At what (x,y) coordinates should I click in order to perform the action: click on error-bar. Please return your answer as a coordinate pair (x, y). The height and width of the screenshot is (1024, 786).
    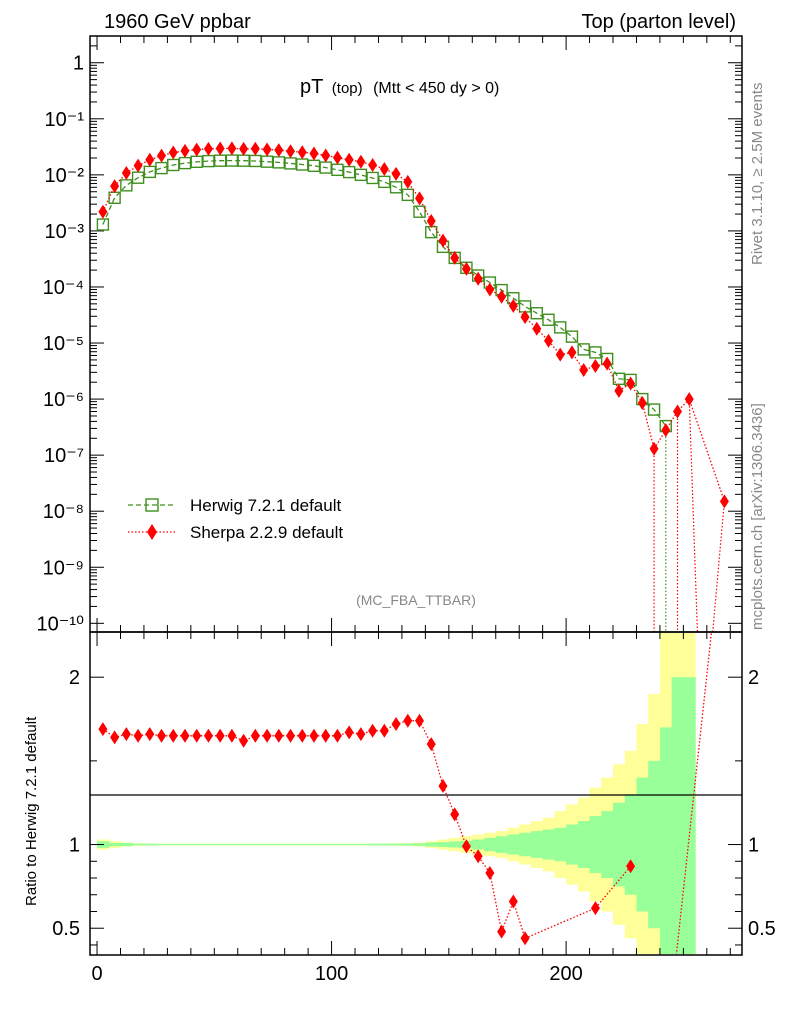
    Looking at the image, I should click on (693, 516).